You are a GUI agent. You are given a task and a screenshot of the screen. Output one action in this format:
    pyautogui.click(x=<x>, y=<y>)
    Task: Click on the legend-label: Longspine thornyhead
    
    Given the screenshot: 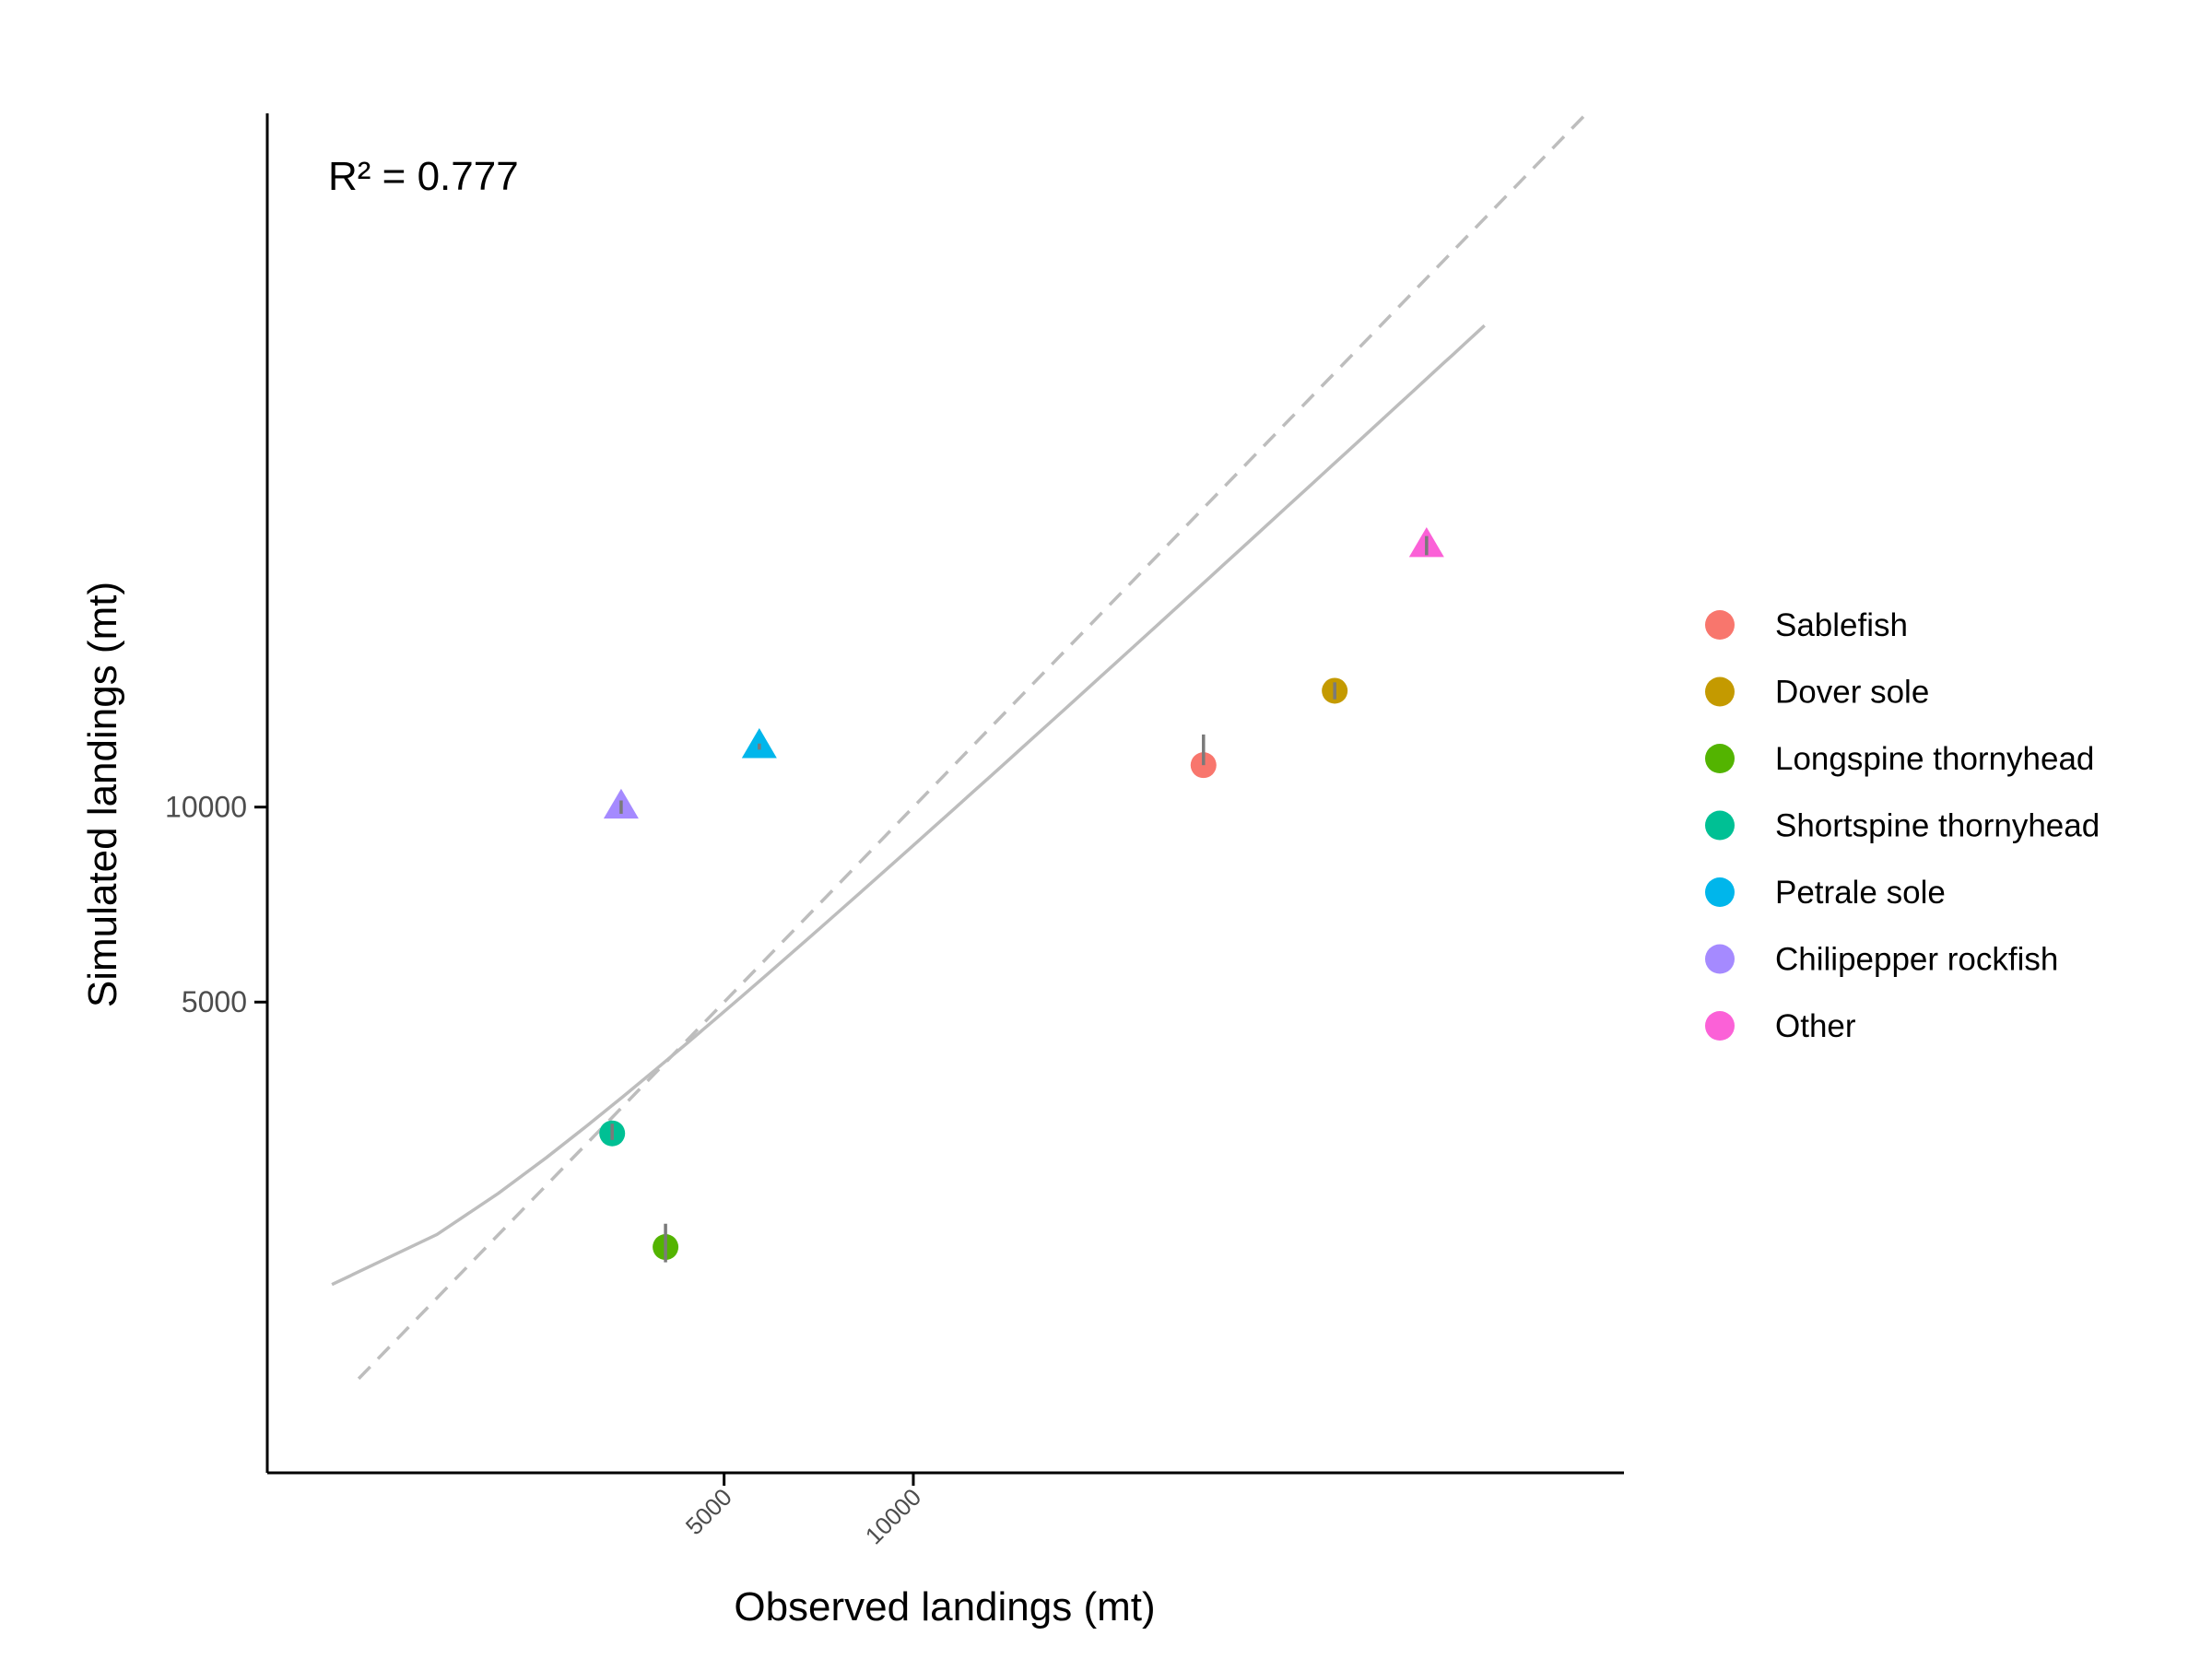 What is the action you would take?
    pyautogui.click(x=1934, y=759)
    